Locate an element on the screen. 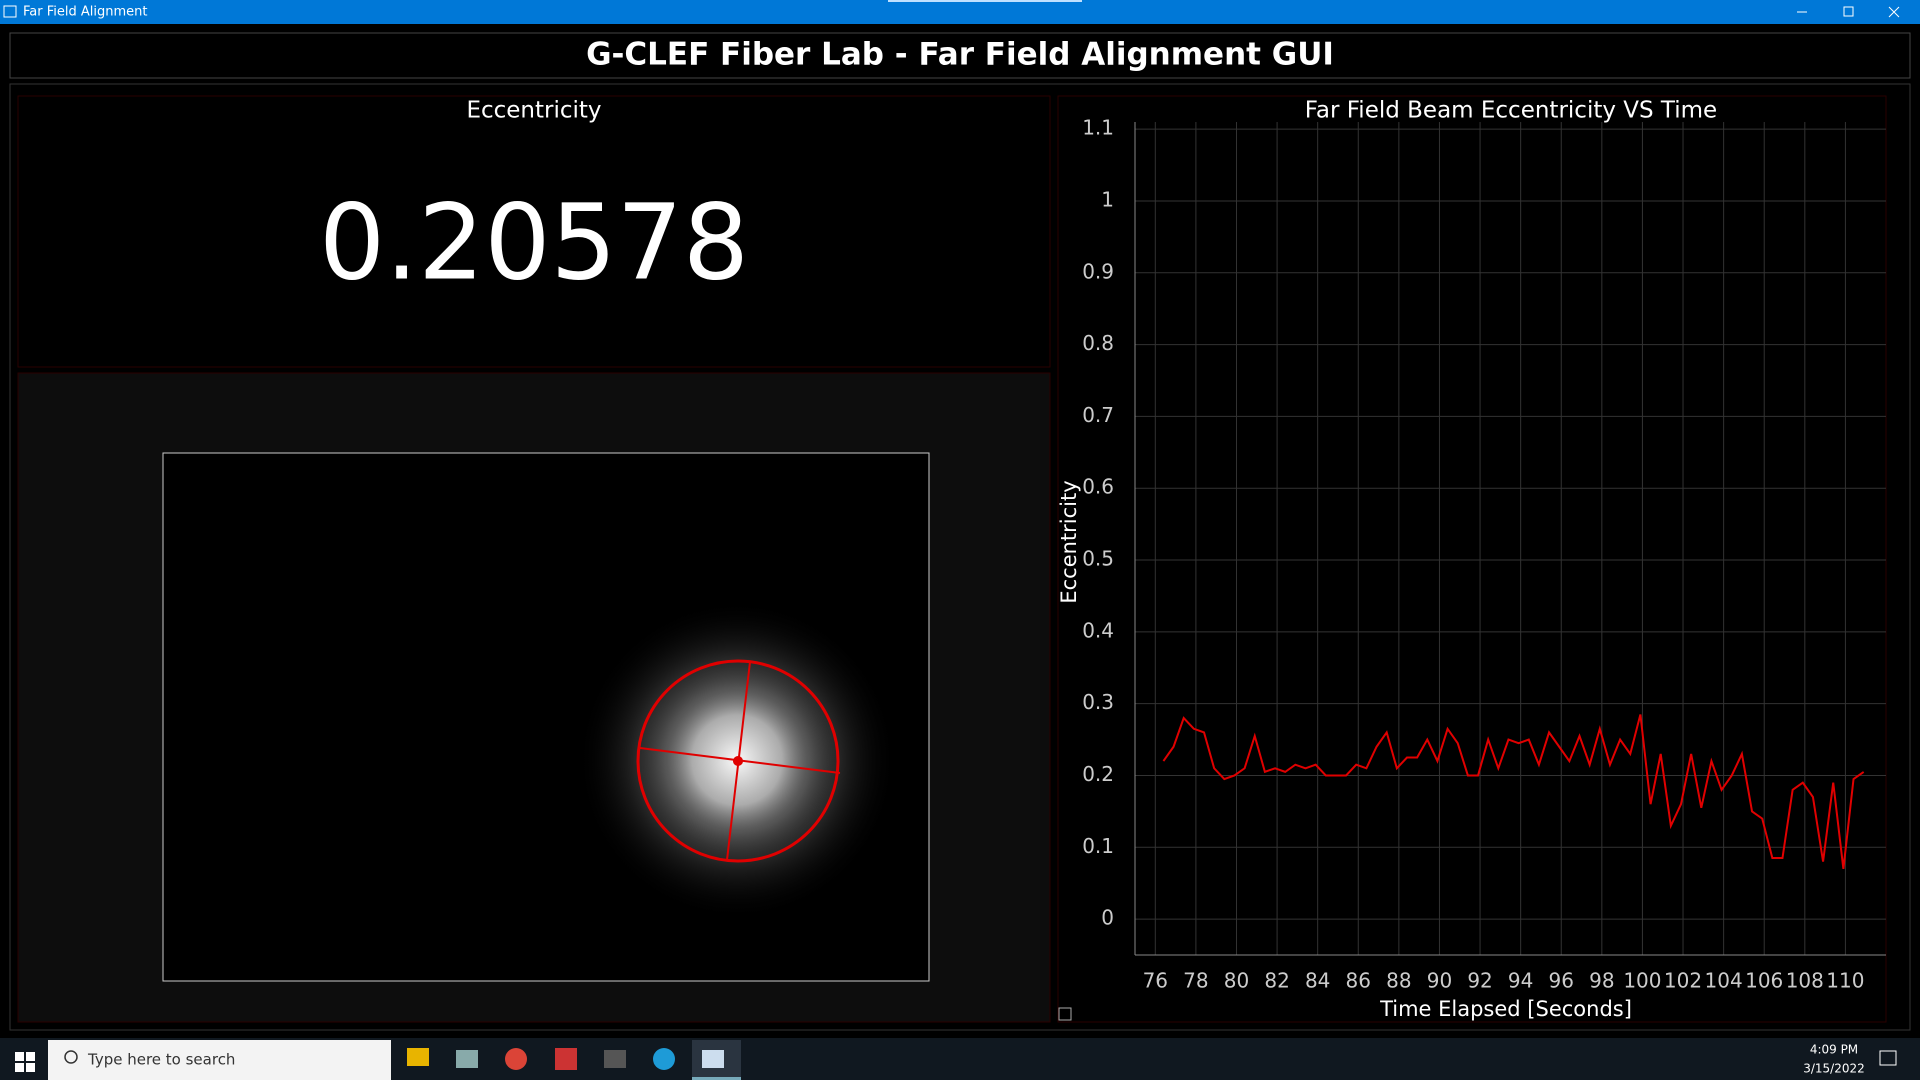 This screenshot has height=1080, width=1920. y-tick-label: 0.9 is located at coordinates (1098, 271).